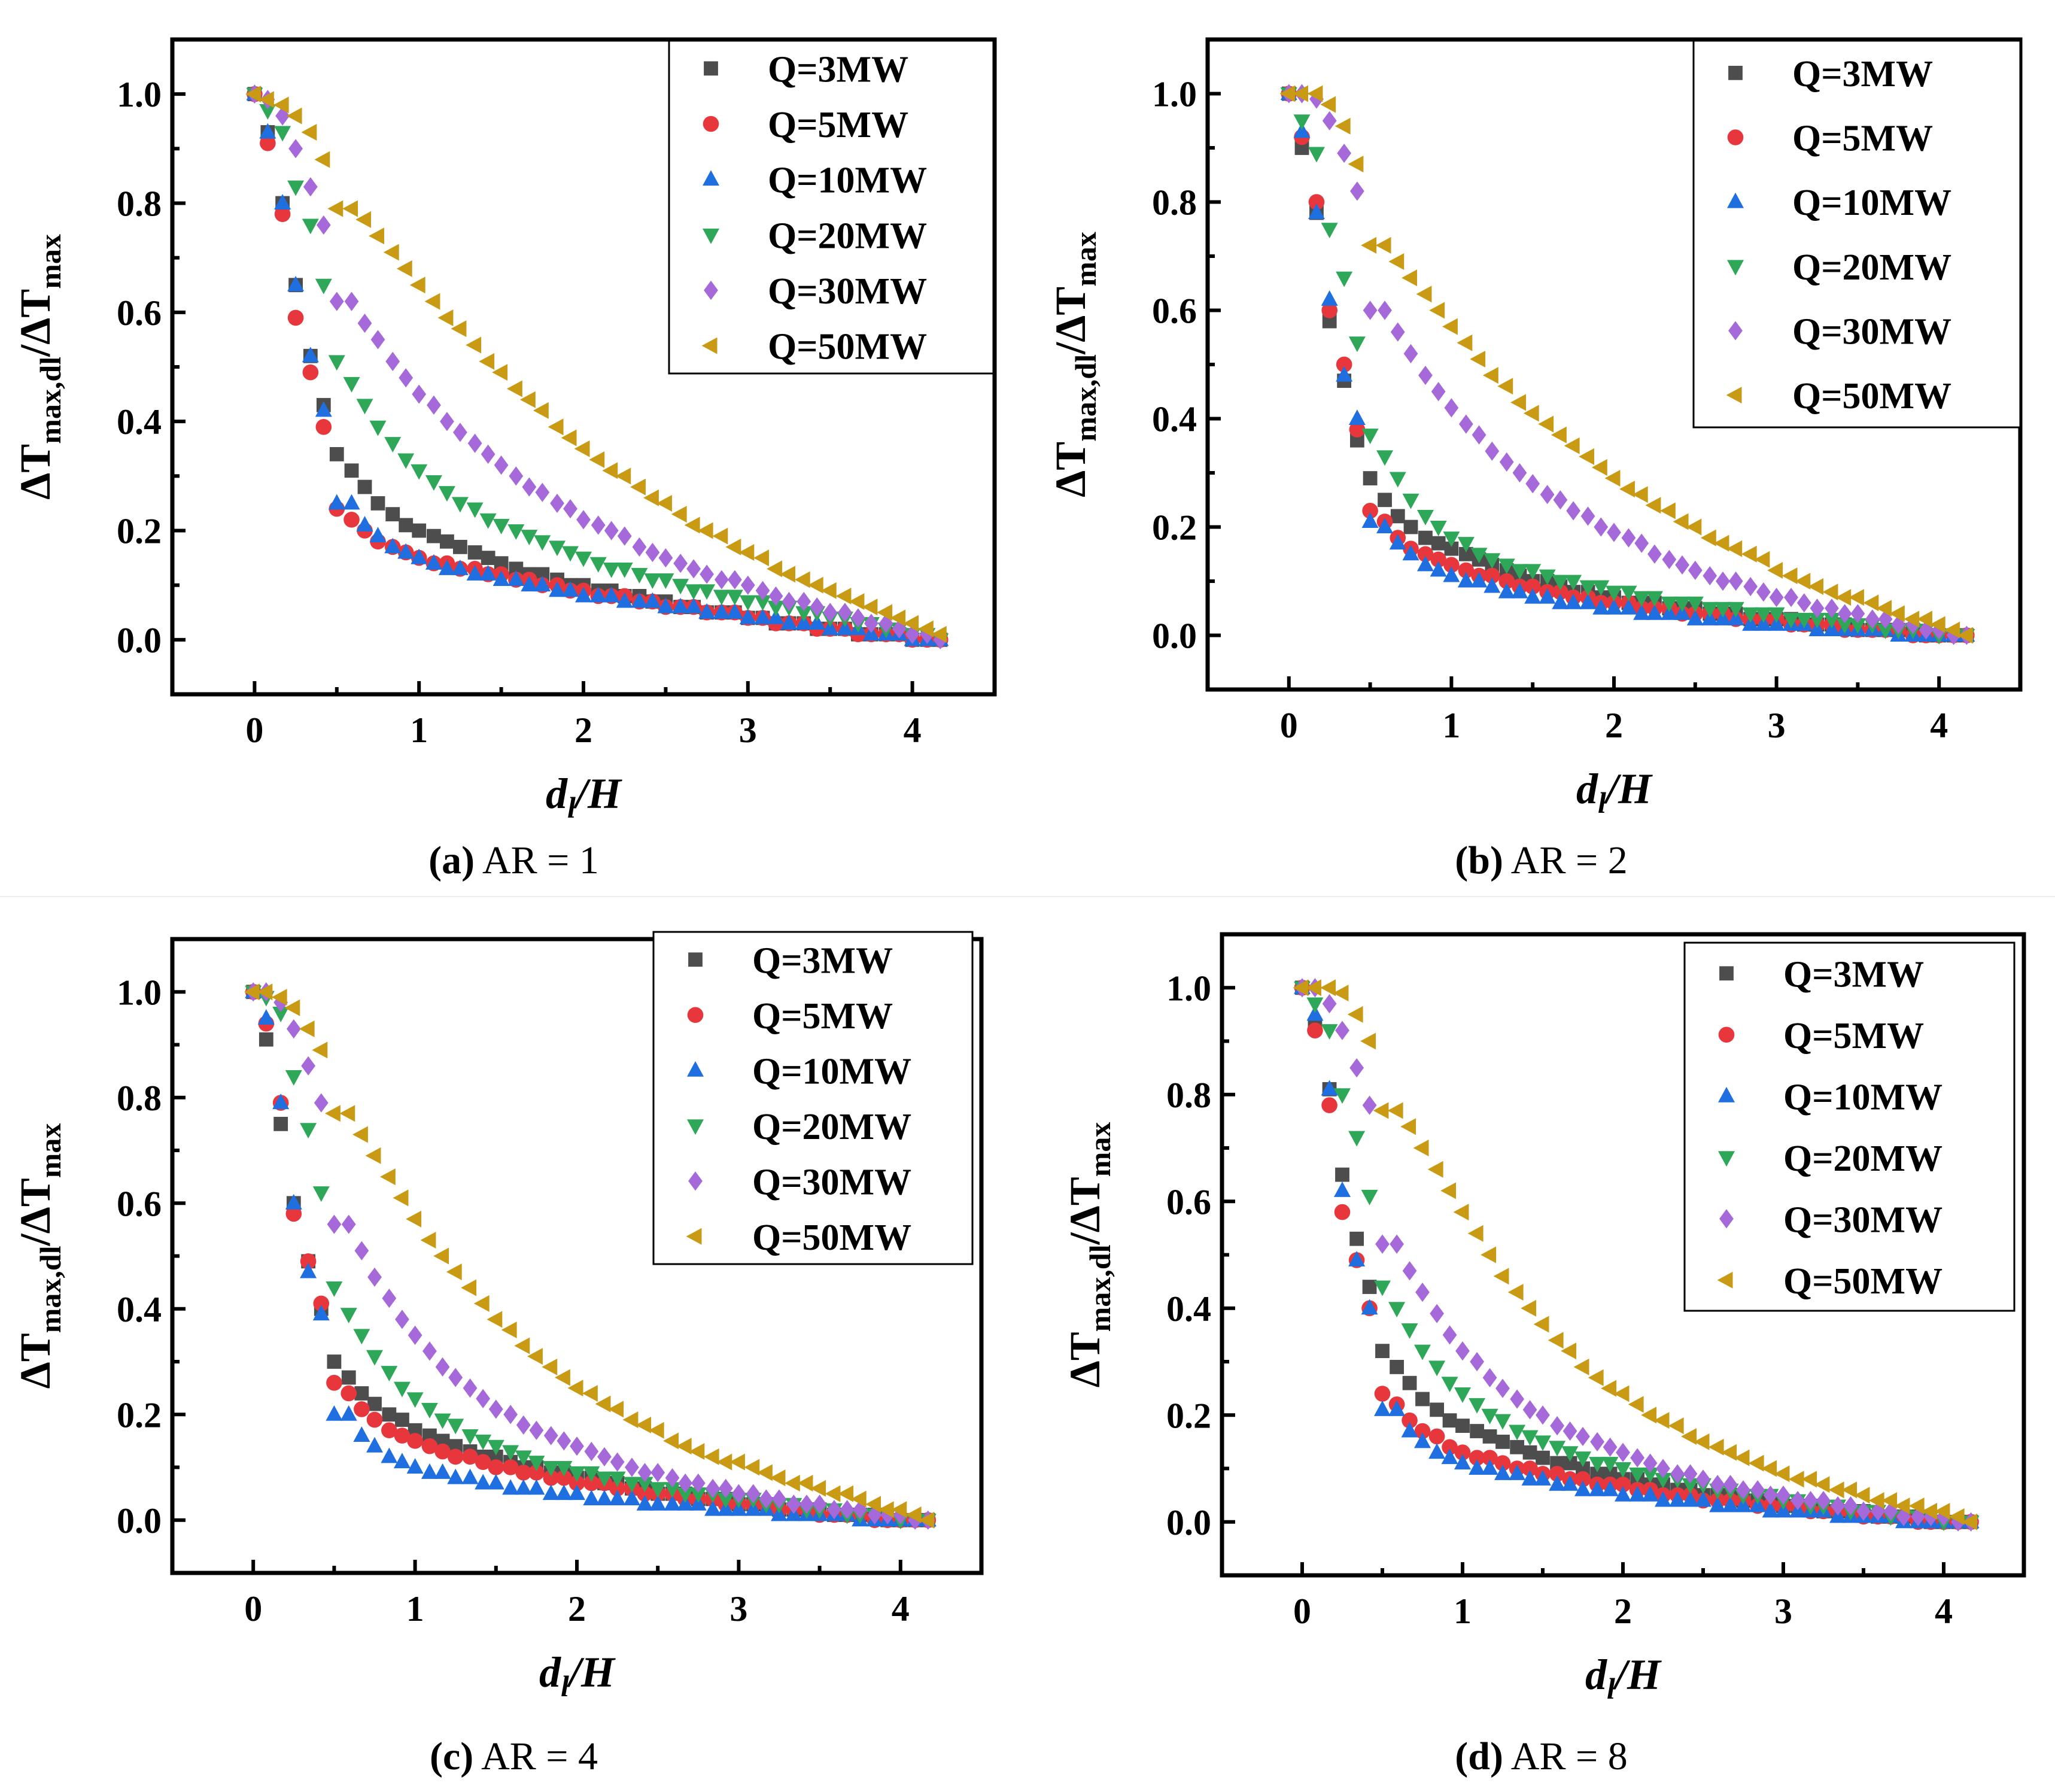 The image size is (2055, 1792). Describe the element at coordinates (39, 1256) in the screenshot. I see `y-axis-title: ΔTmax,dl/ΔTmax` at that location.